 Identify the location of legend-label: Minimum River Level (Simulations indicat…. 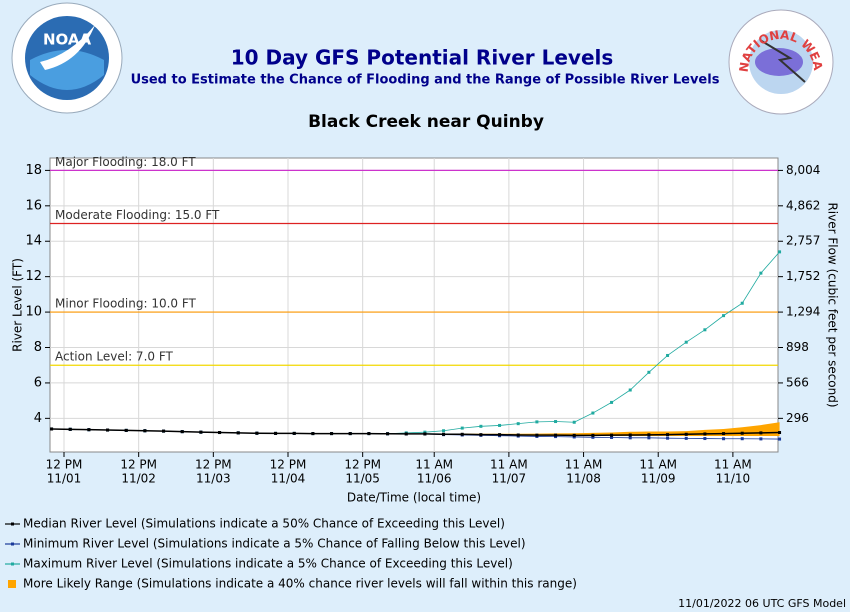
(274, 544).